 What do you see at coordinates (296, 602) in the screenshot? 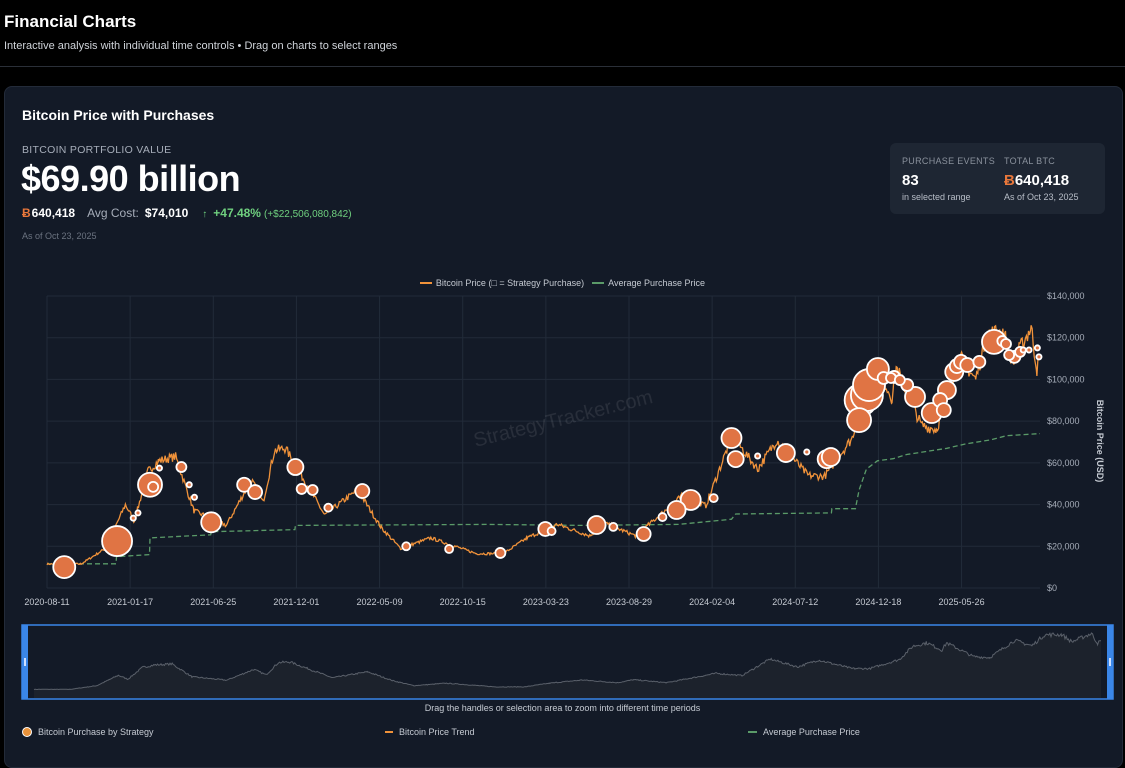
I see `x-tick-label: 2021-12-01` at bounding box center [296, 602].